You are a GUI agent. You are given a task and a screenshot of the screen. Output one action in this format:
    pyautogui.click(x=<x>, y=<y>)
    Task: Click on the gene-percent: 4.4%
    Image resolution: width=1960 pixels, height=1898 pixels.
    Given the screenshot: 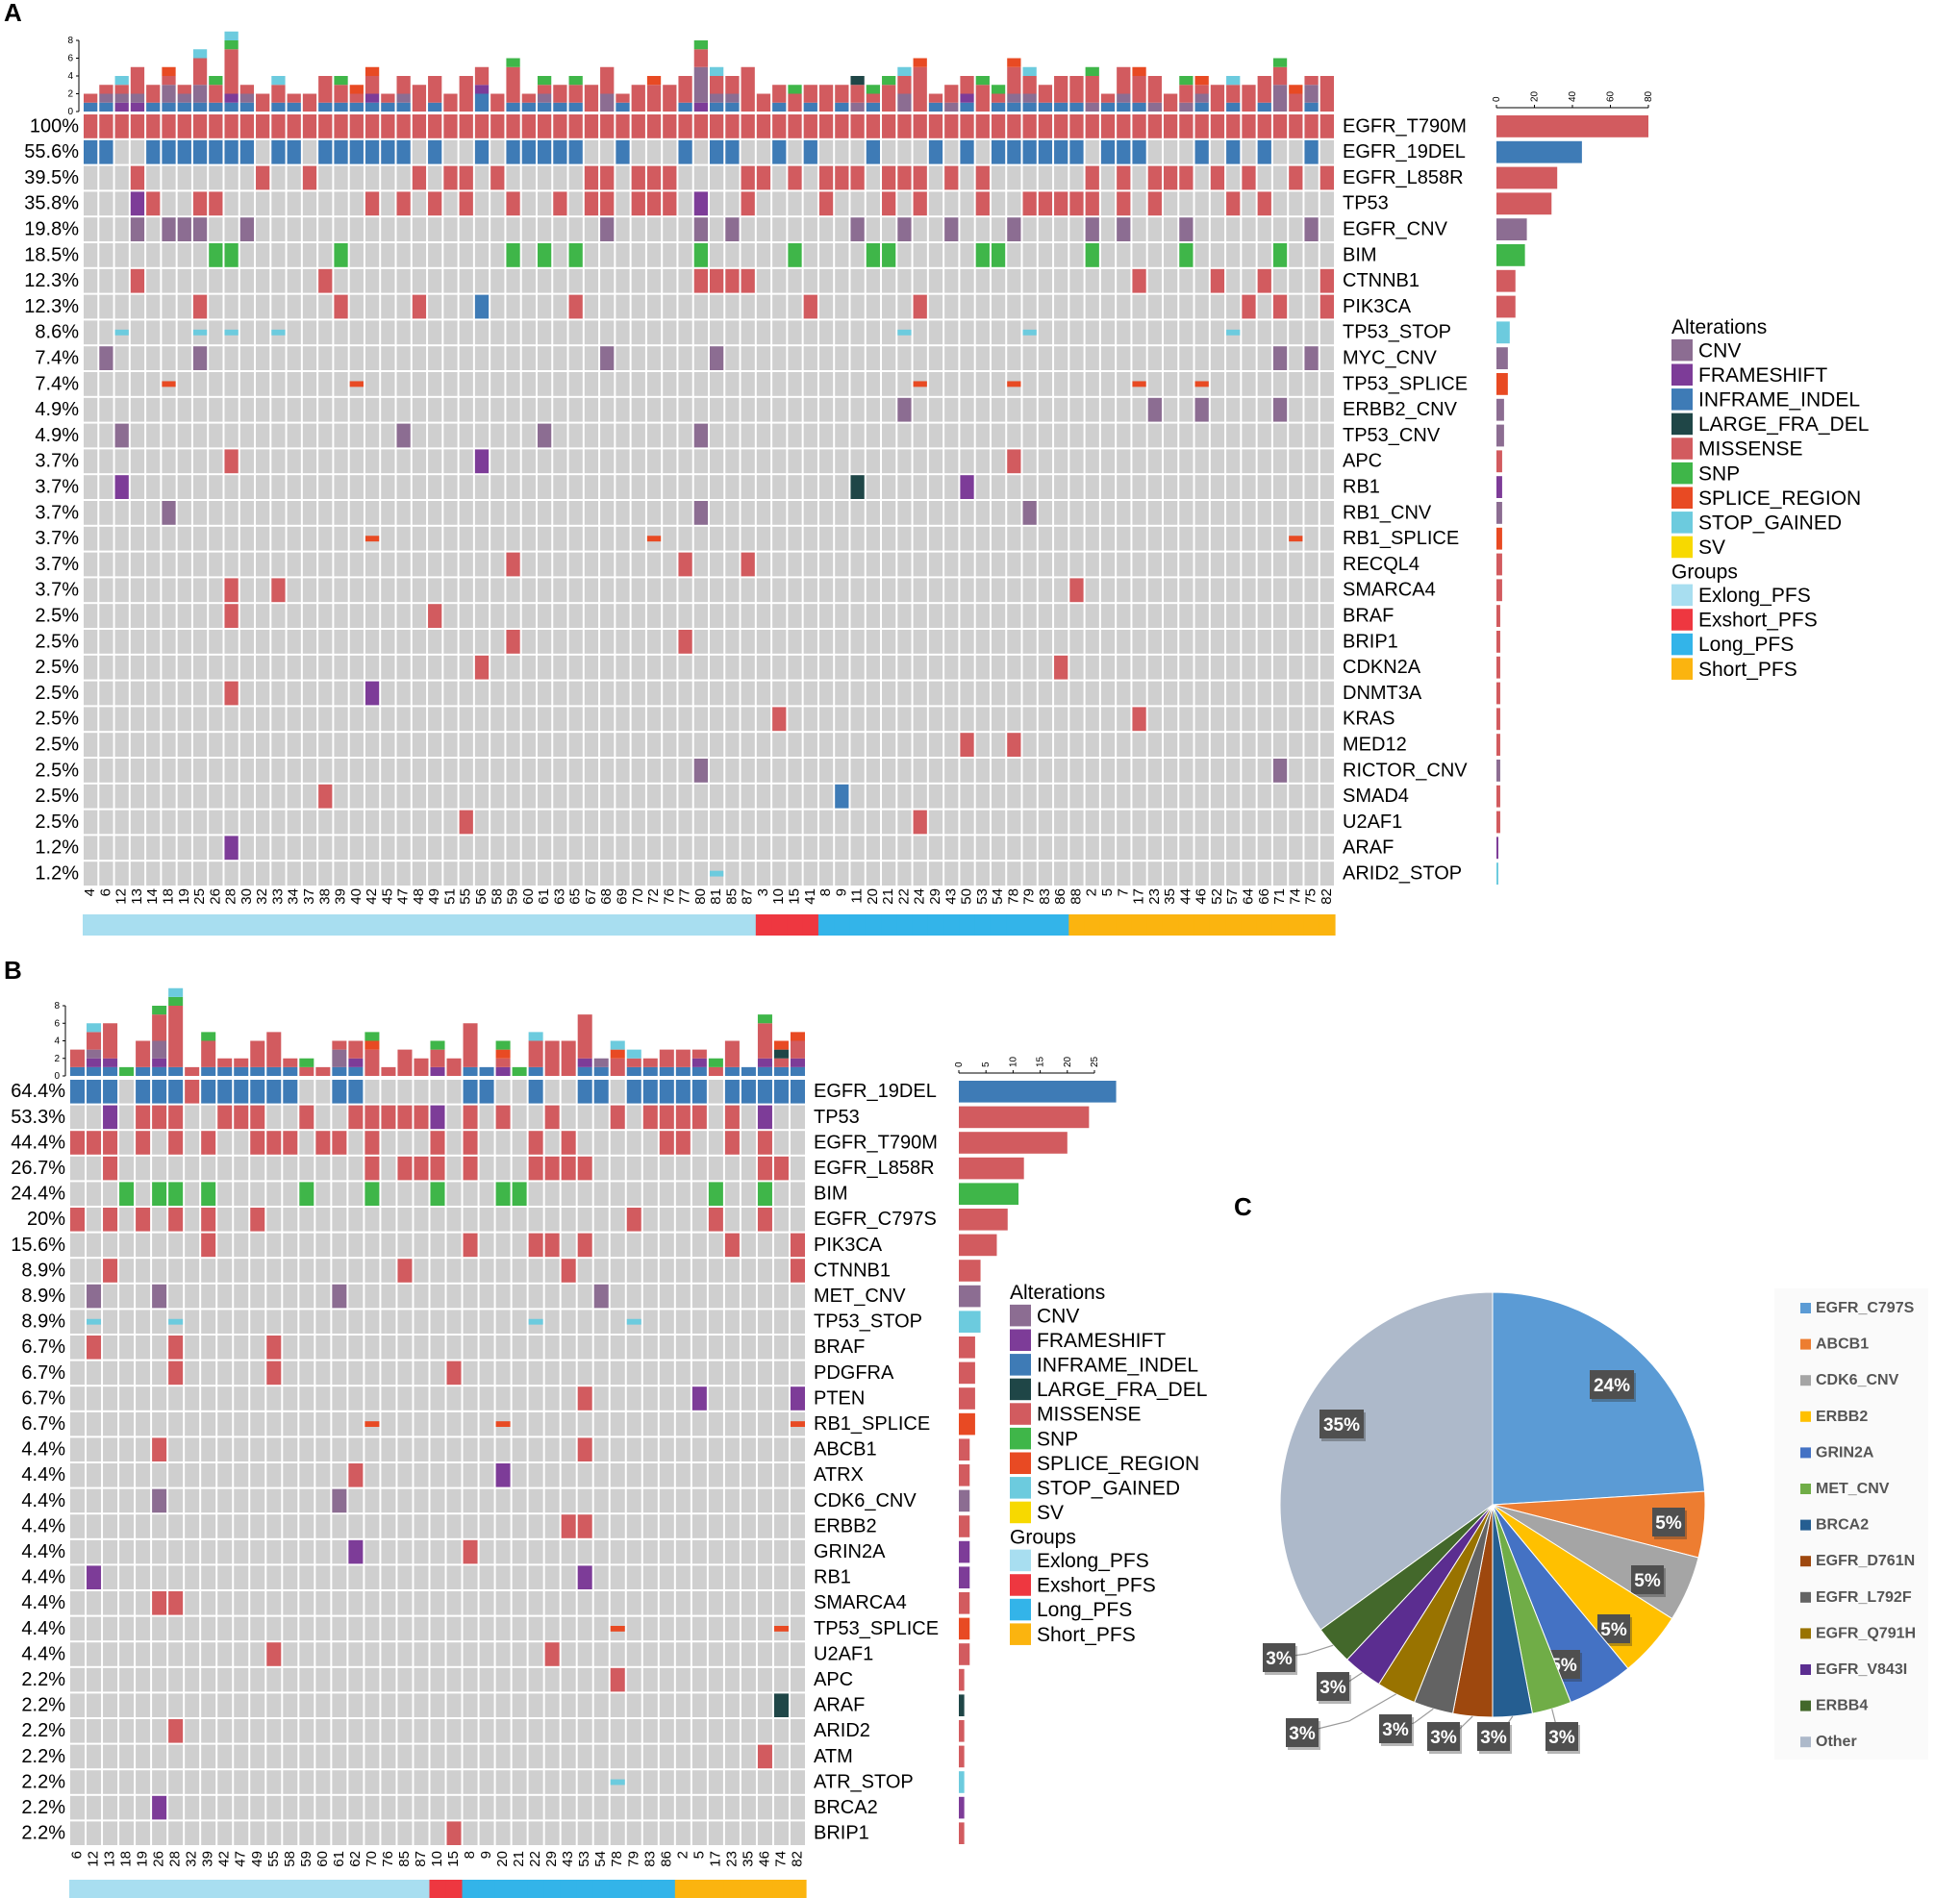 What is the action you would take?
    pyautogui.click(x=43, y=1602)
    